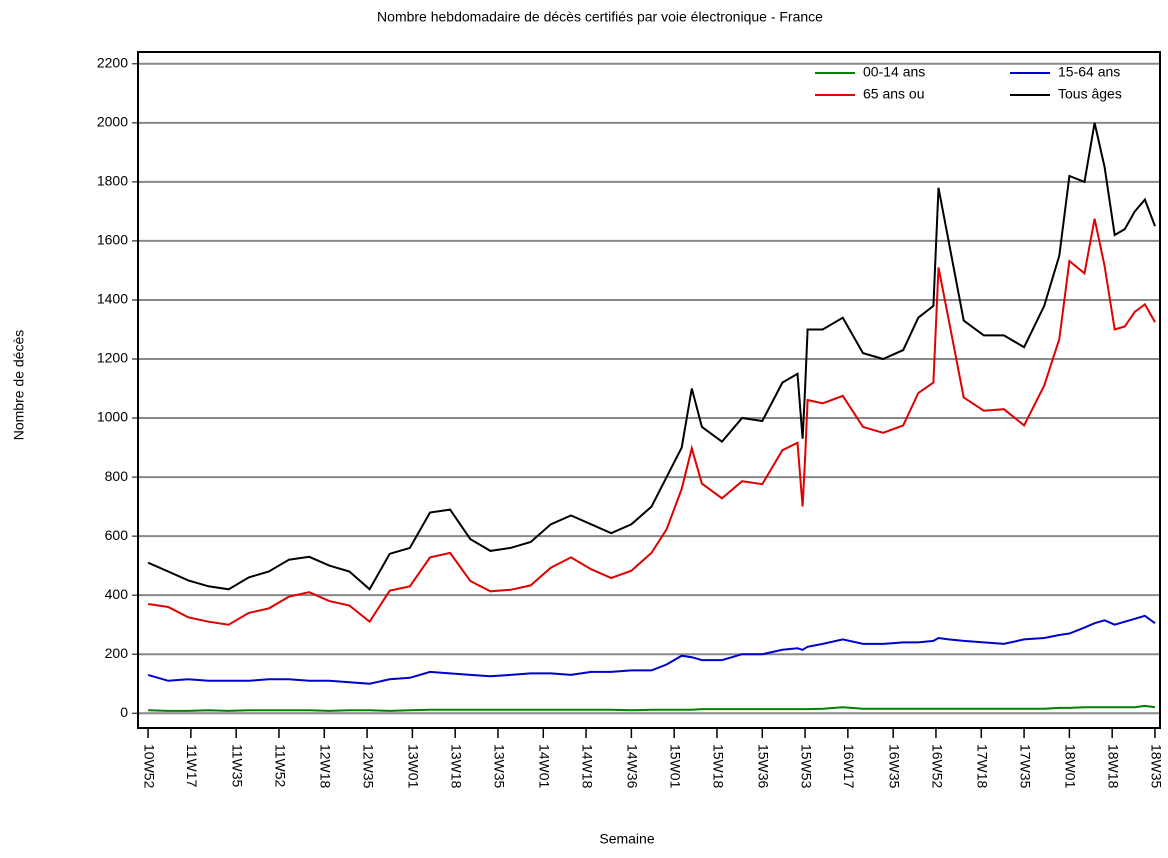 The height and width of the screenshot is (858, 1168). Describe the element at coordinates (545, 766) in the screenshot. I see `x-tick-label: 14W01` at that location.